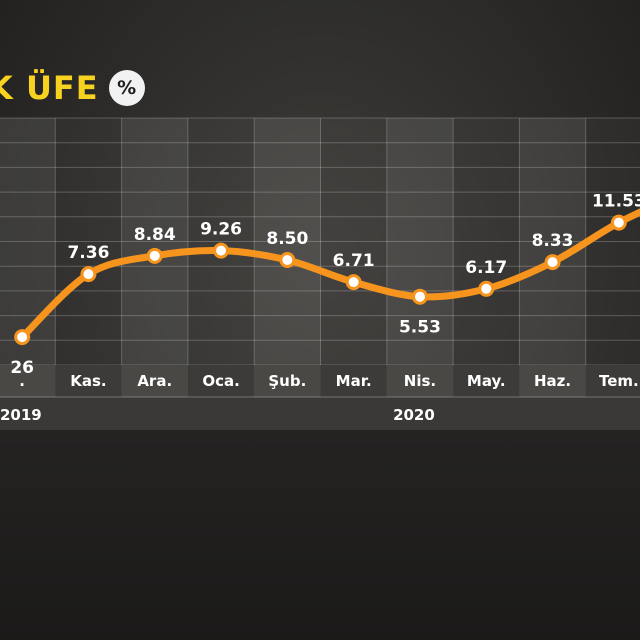 This screenshot has width=640, height=640. What do you see at coordinates (221, 230) in the screenshot?
I see `data-label: 9.26` at bounding box center [221, 230].